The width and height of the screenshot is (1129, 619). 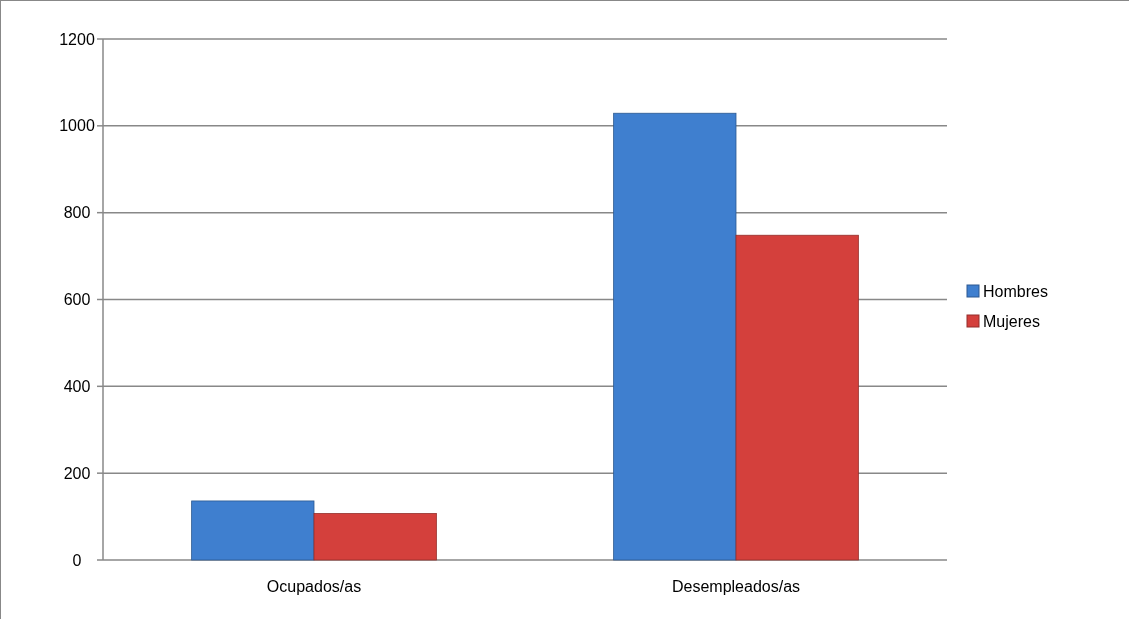 What do you see at coordinates (77, 300) in the screenshot?
I see `y-tick-label: 600` at bounding box center [77, 300].